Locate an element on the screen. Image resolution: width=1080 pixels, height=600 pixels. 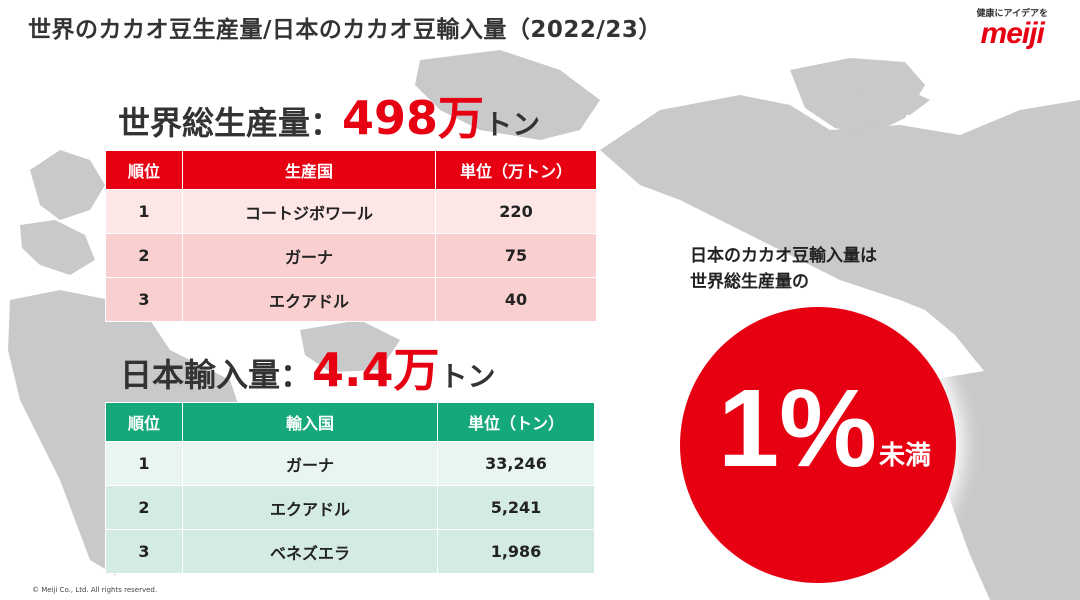
percentage-value: 1% is located at coordinates (797, 428).